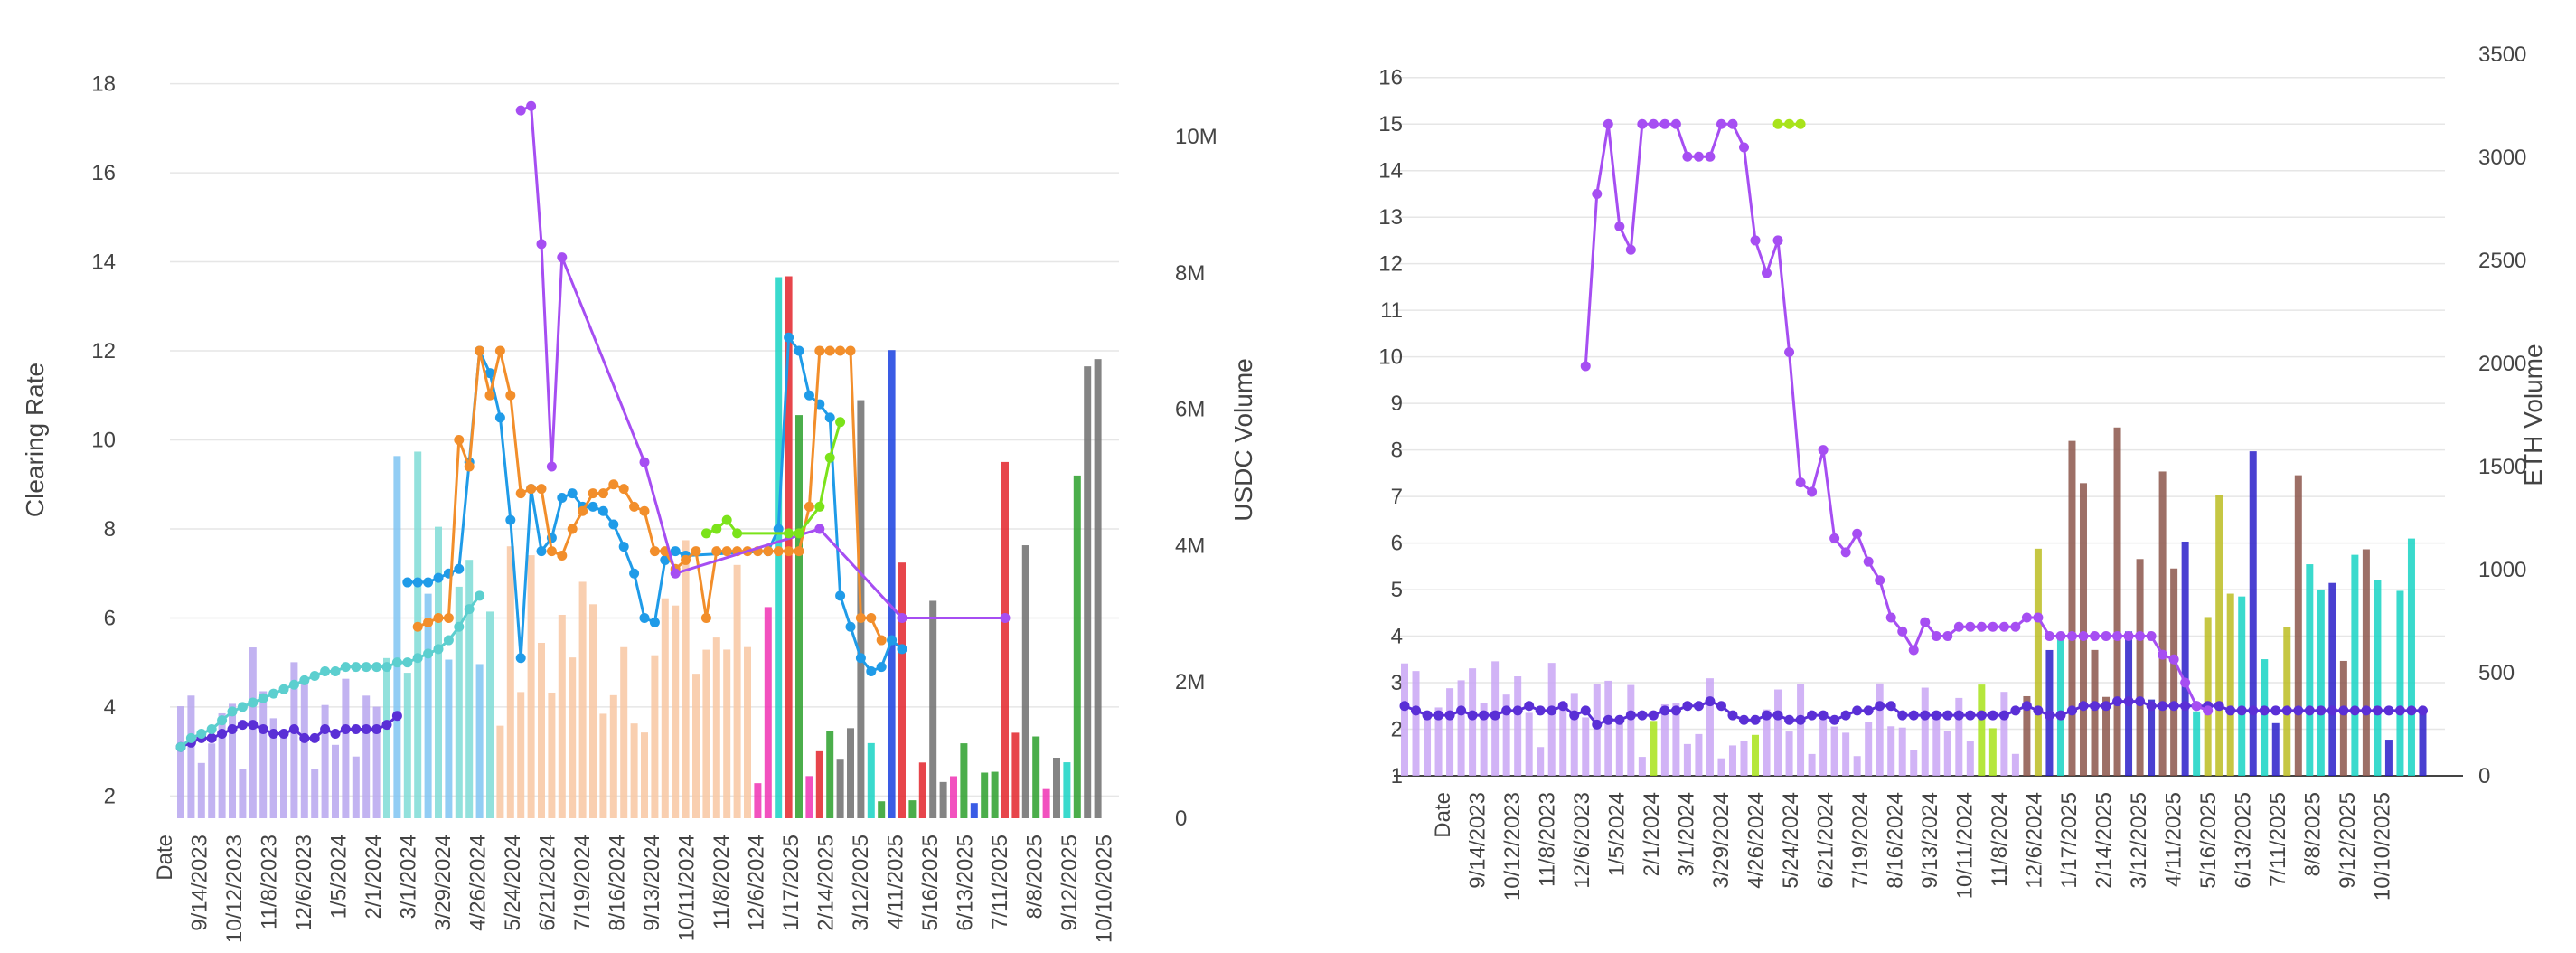 The image size is (2576, 953). I want to click on x-tick-label: 12/6/2024, so click(757, 883).